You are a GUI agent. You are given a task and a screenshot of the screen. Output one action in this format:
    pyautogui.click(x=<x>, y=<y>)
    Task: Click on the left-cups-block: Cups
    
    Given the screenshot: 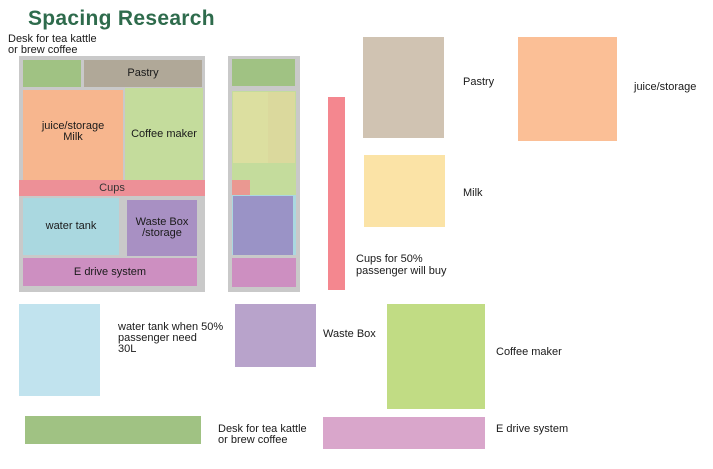 What is the action you would take?
    pyautogui.click(x=112, y=188)
    